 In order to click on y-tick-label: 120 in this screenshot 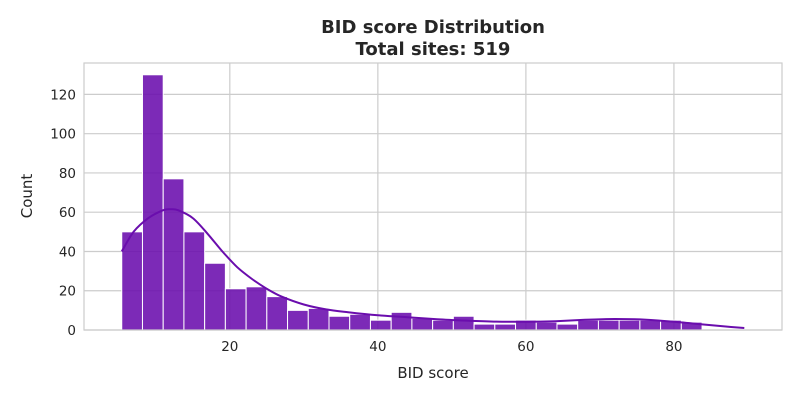, I will do `click(63, 95)`.